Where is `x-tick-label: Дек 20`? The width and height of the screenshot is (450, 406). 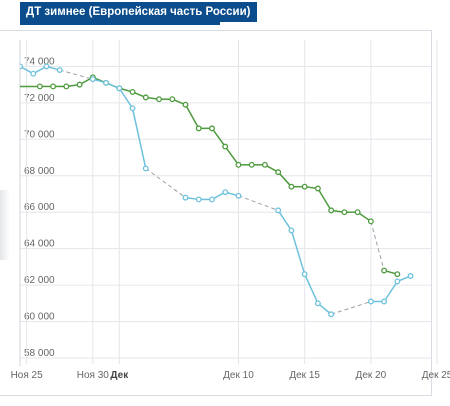
x-tick-label: Дек 20 is located at coordinates (371, 375).